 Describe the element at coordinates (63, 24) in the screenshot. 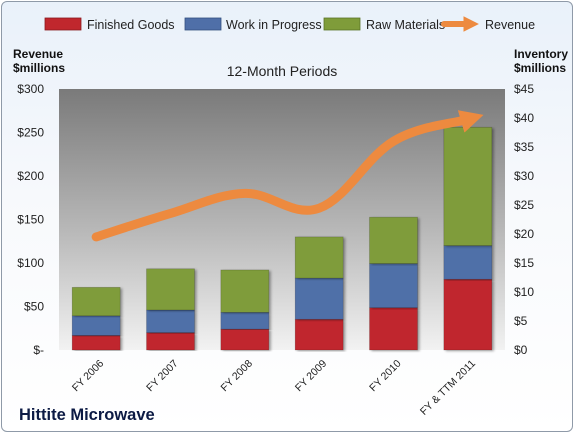

I see `legend-swatch-finished-goods` at that location.